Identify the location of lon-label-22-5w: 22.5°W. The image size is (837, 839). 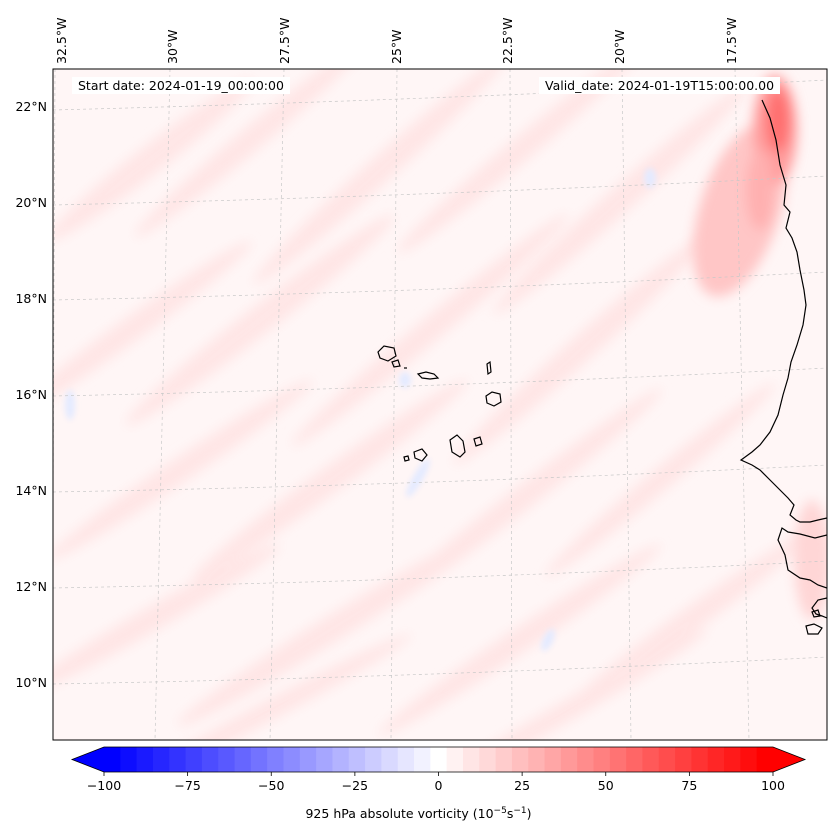
(507, 41).